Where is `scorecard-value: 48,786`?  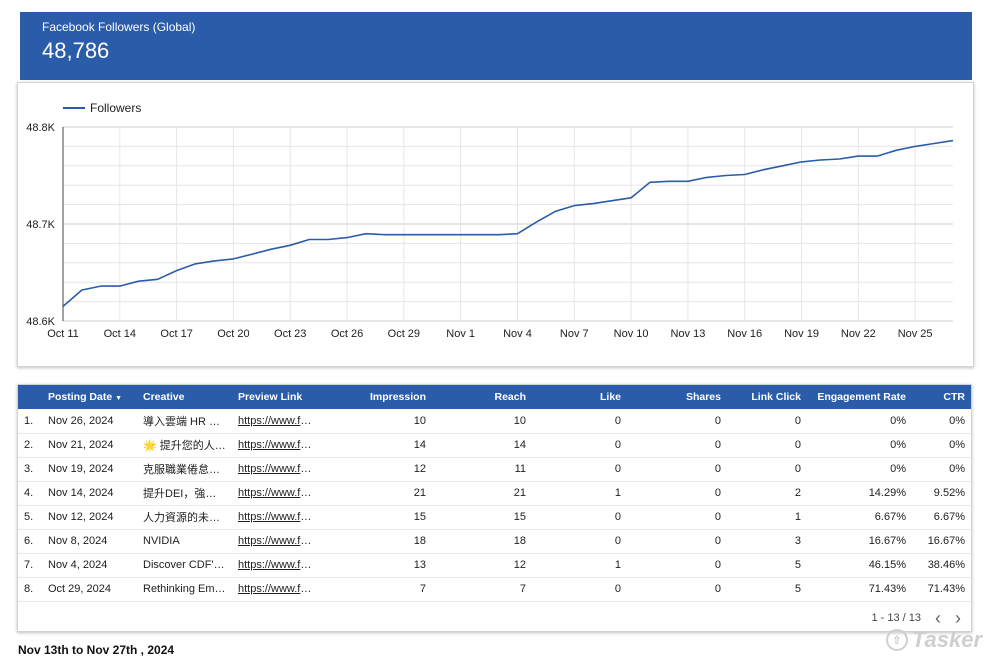
scorecard-value: 48,786 is located at coordinates (76, 50).